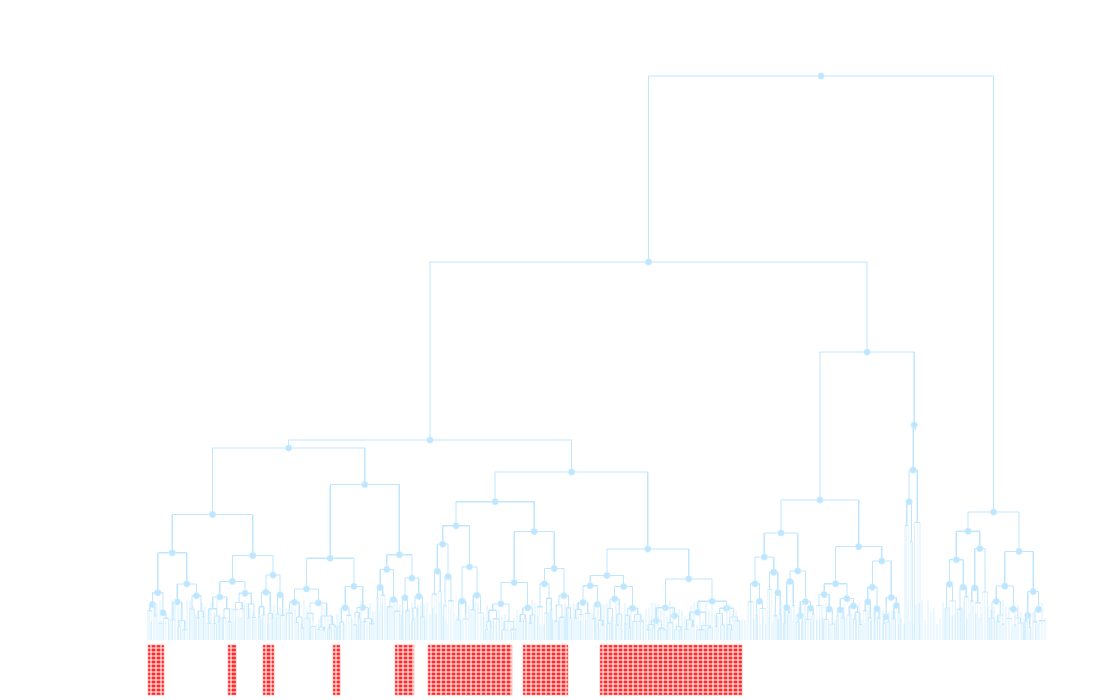  I want to click on dendrogram-leaf-labels, so click(445, 670).